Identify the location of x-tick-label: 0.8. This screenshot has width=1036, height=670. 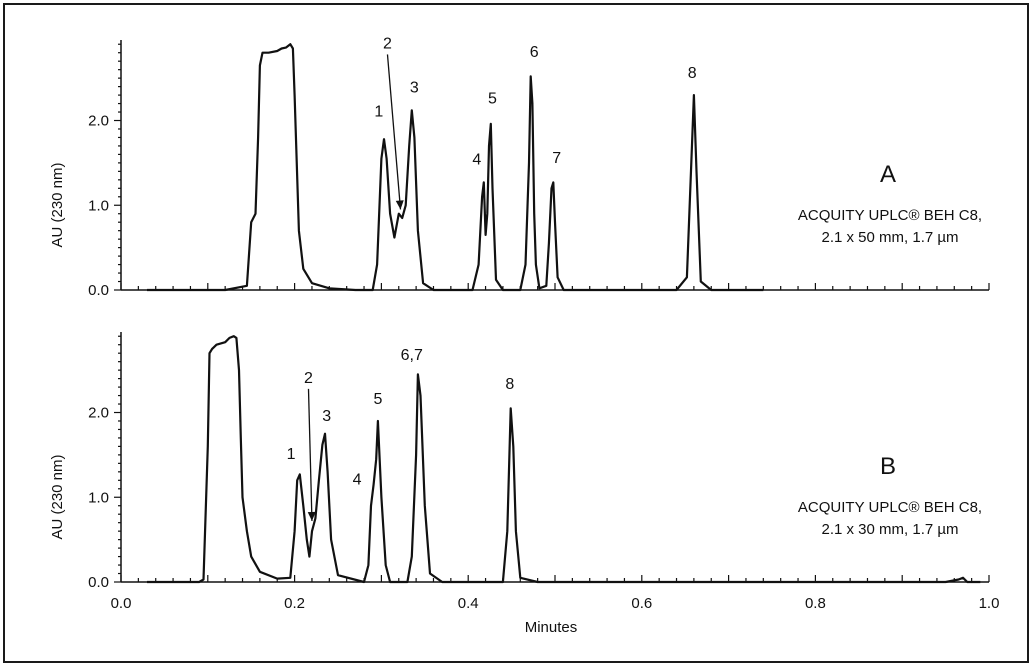
(815, 603).